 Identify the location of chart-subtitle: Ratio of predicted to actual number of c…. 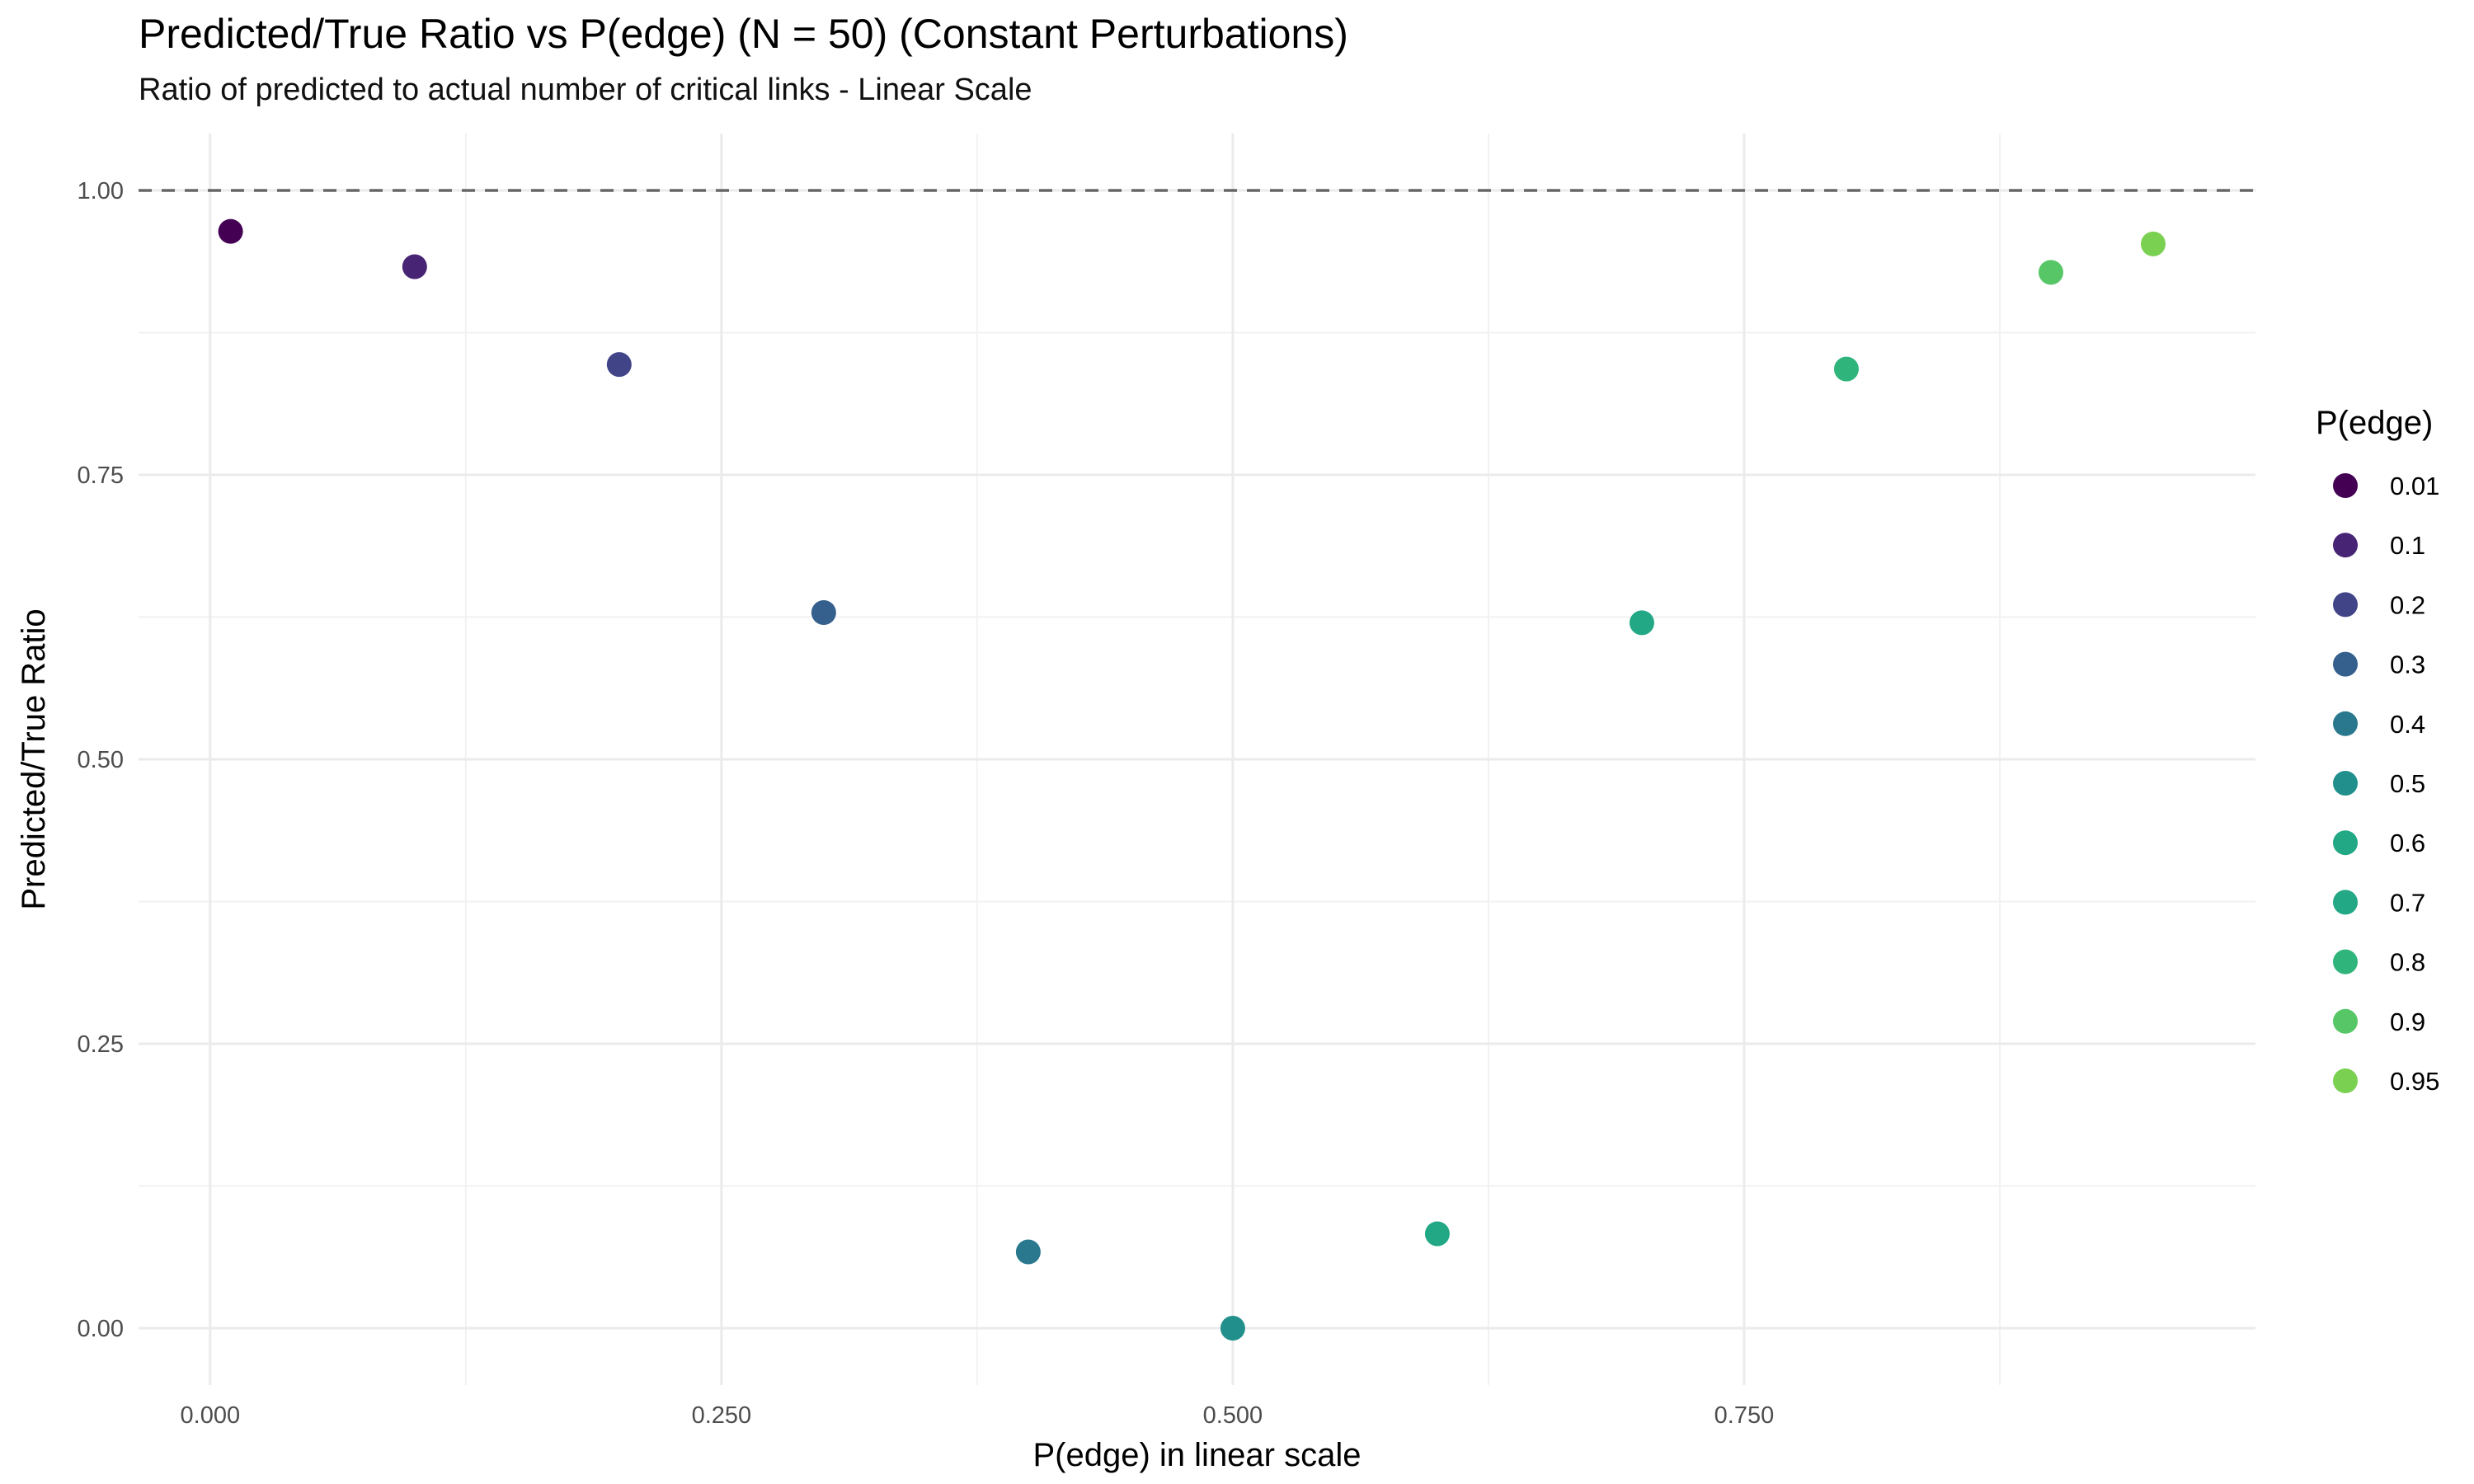
(585, 90).